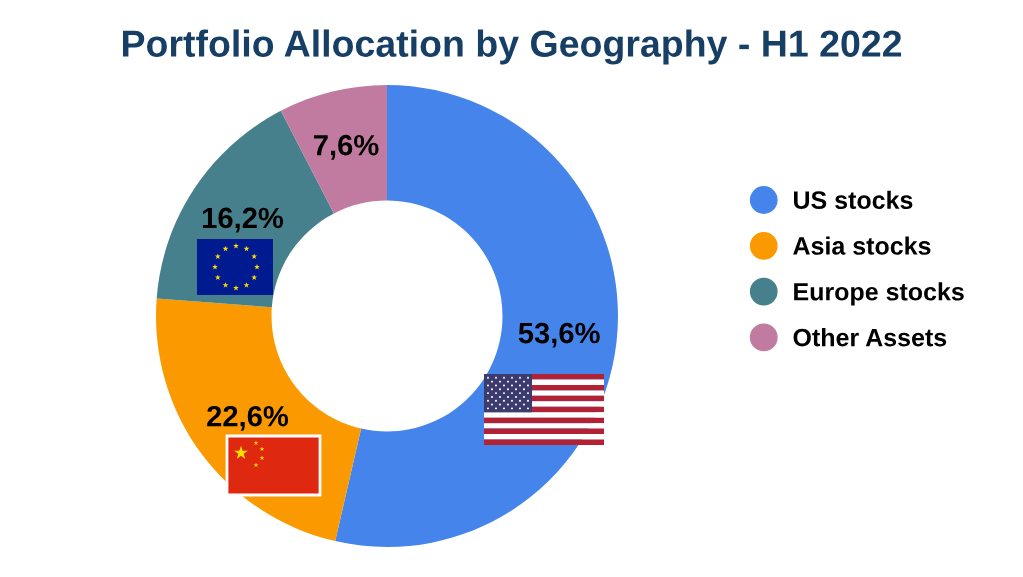 Image resolution: width=1023 pixels, height=577 pixels. What do you see at coordinates (879, 294) in the screenshot?
I see `legend-label: Europe stocks` at bounding box center [879, 294].